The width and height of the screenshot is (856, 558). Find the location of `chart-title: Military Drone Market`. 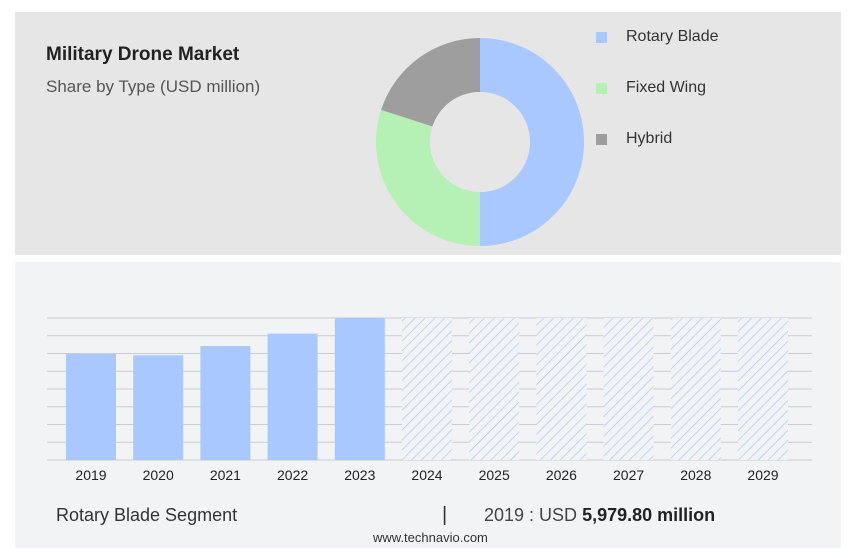

chart-title: Military Drone Market is located at coordinates (143, 54).